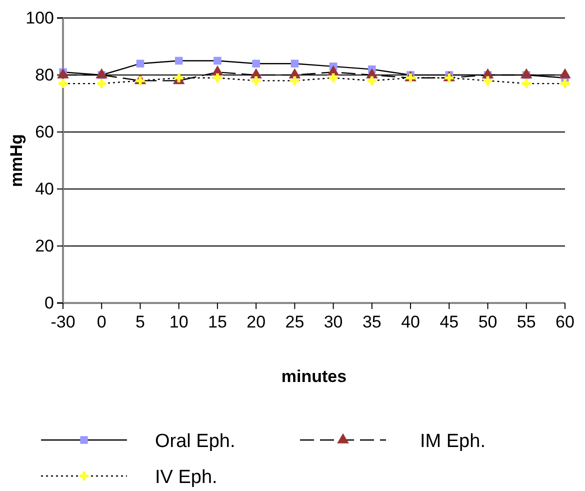 Image resolution: width=585 pixels, height=491 pixels. What do you see at coordinates (565, 322) in the screenshot?
I see `x-tick-label: 60` at bounding box center [565, 322].